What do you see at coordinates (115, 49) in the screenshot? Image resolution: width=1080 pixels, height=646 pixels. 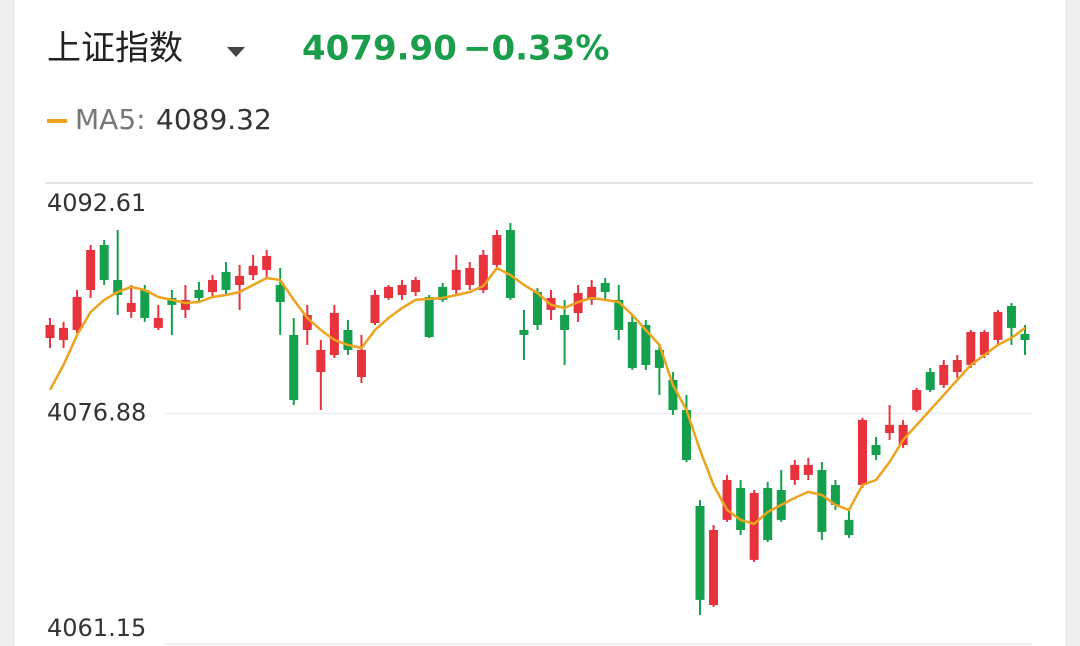 I see `index-title: 上证指数` at bounding box center [115, 49].